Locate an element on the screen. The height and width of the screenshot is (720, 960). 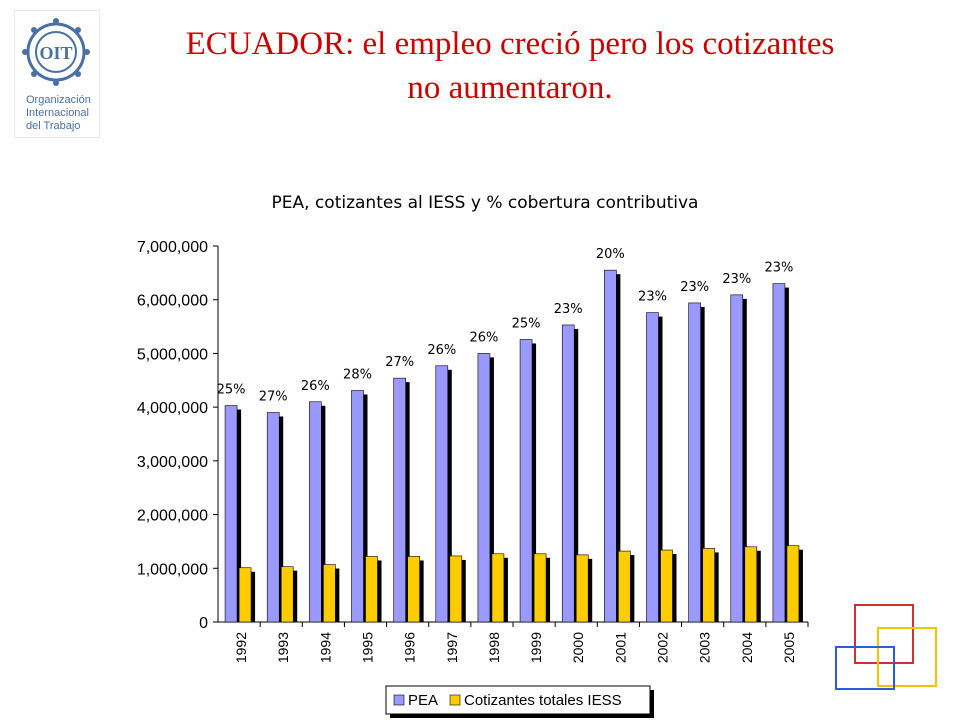
blue-square is located at coordinates (865, 668).